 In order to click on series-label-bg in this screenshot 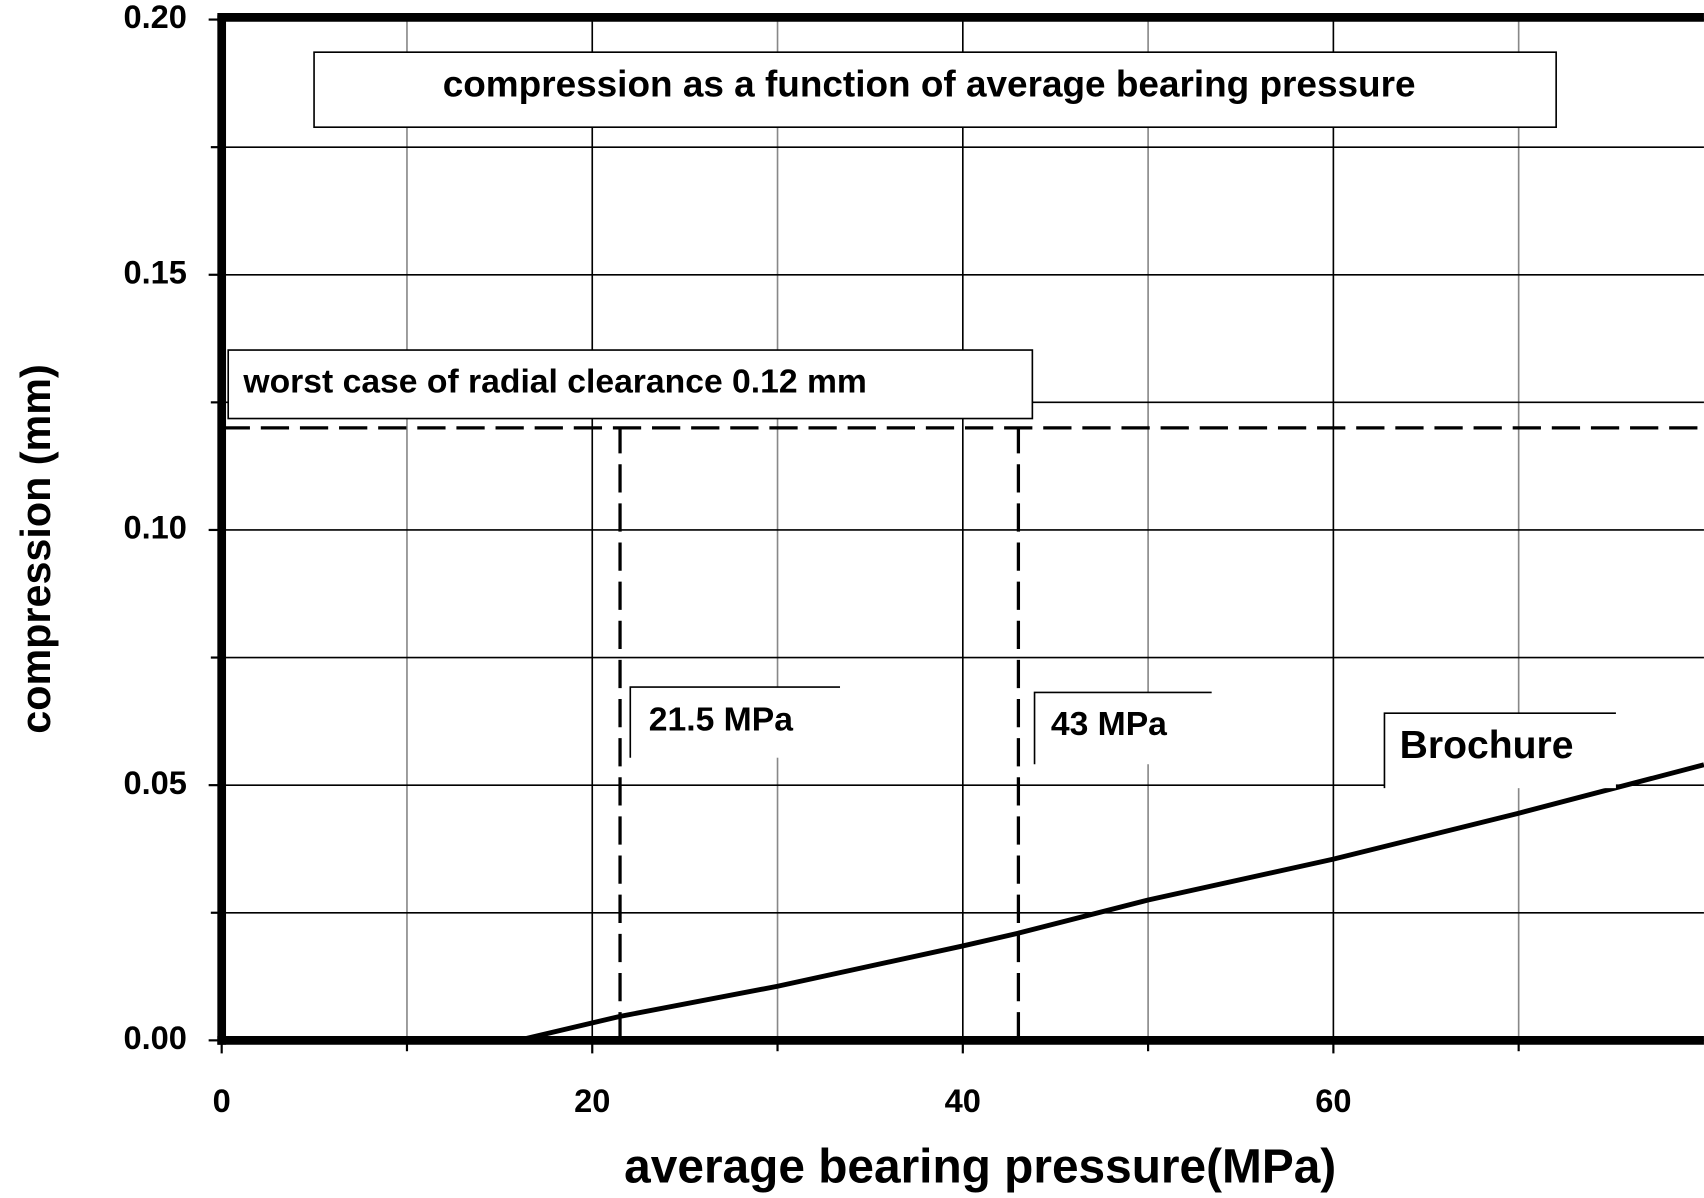, I will do `click(1500, 751)`.